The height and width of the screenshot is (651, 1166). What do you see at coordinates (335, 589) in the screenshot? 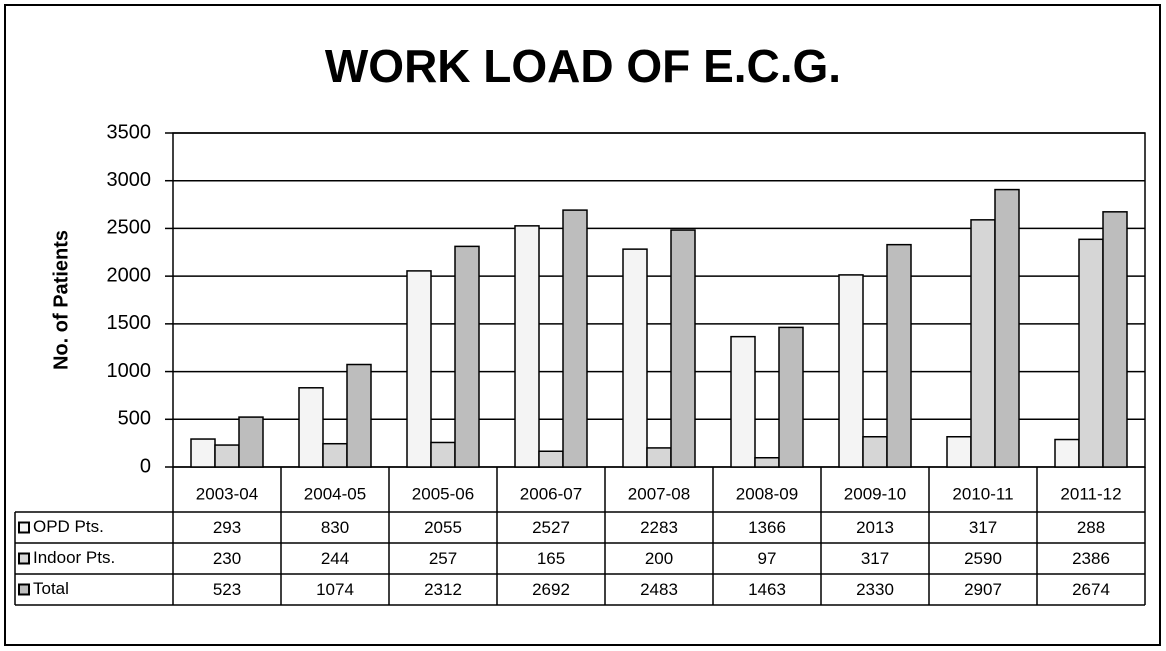
I see `table-value: 1074` at bounding box center [335, 589].